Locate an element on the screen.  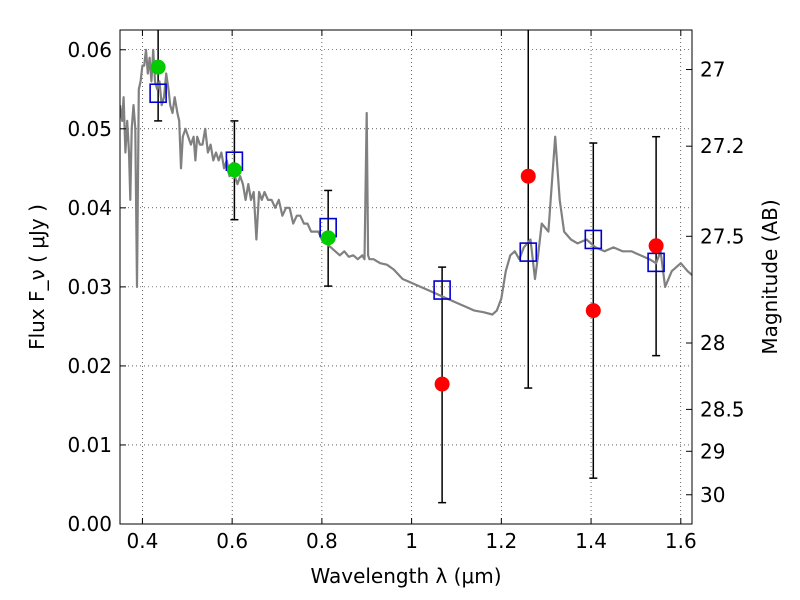
y-tick-label: 0.05 is located at coordinates (89, 129).